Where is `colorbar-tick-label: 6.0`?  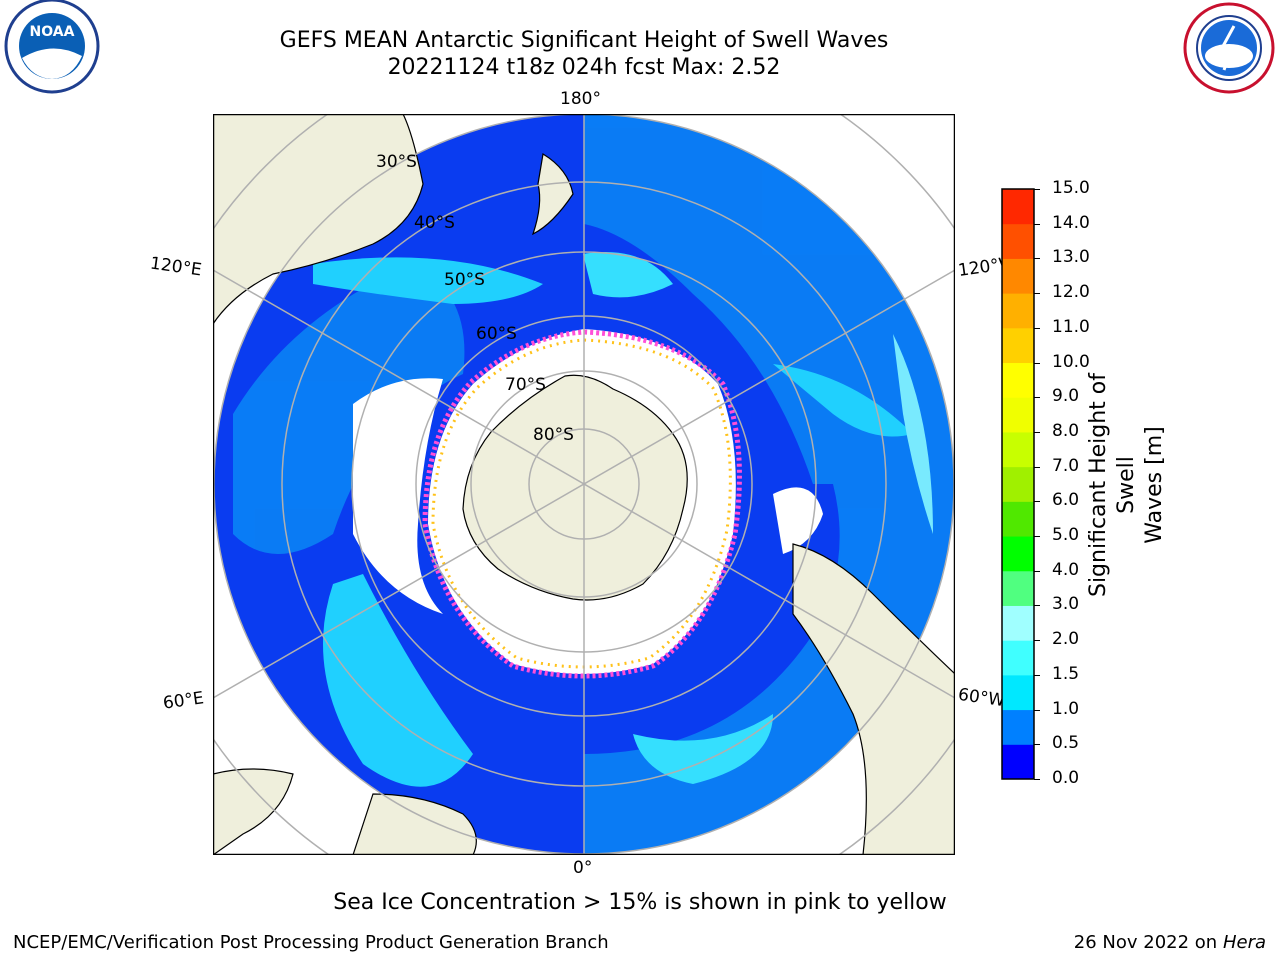 colorbar-tick-label: 6.0 is located at coordinates (1066, 500).